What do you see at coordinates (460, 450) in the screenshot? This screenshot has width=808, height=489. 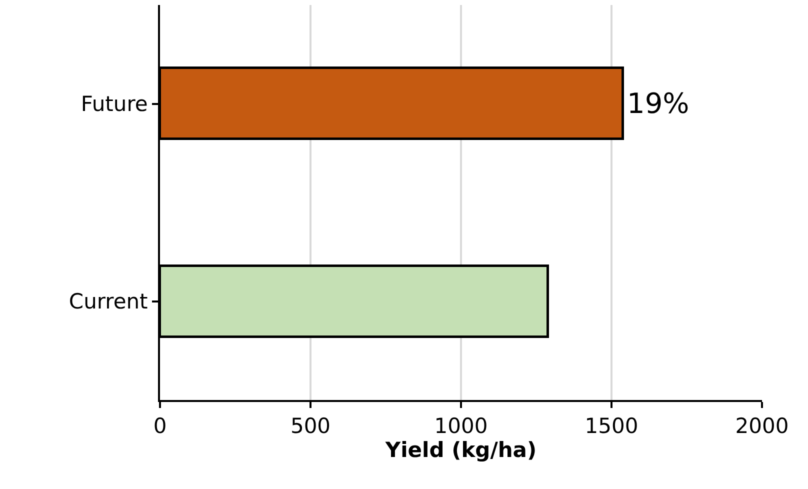 I see `x-axis-title: Yield (kg/ha)` at bounding box center [460, 450].